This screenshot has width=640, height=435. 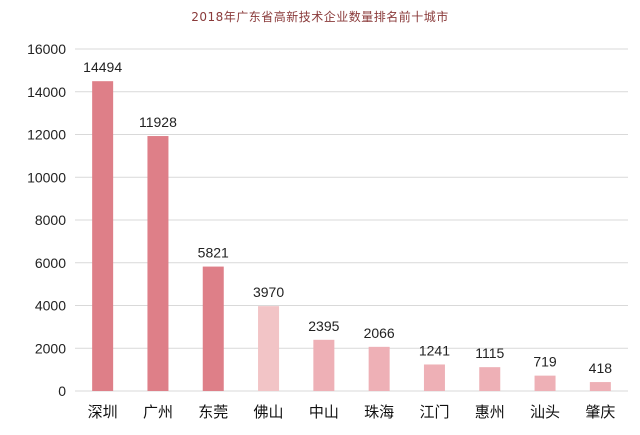 What do you see at coordinates (545, 362) in the screenshot?
I see `data-label: 719` at bounding box center [545, 362].